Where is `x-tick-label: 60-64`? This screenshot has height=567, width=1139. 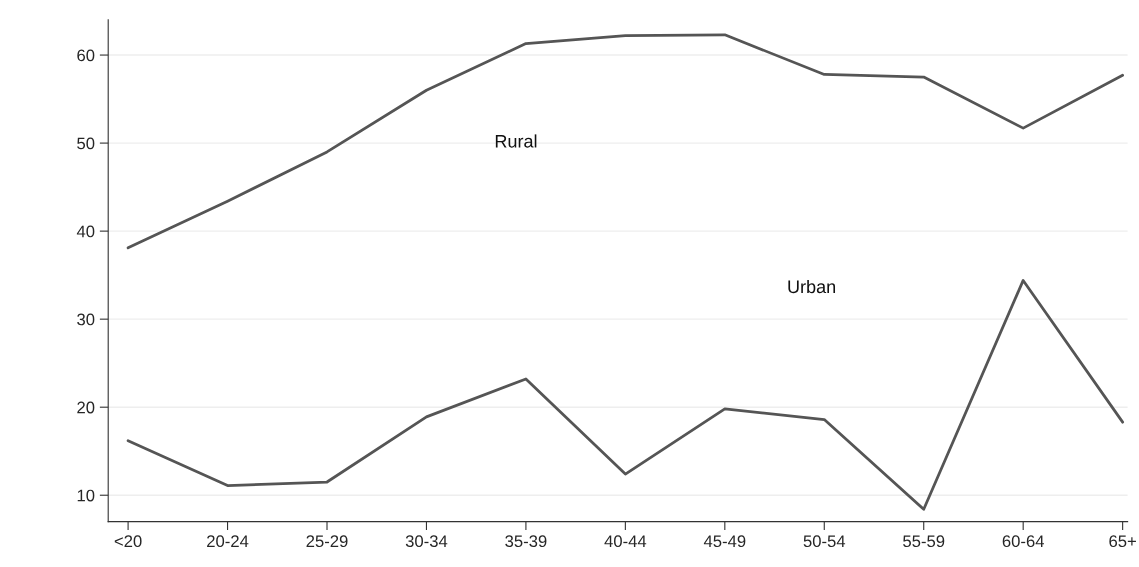 x-tick-label: 60-64 is located at coordinates (1023, 541).